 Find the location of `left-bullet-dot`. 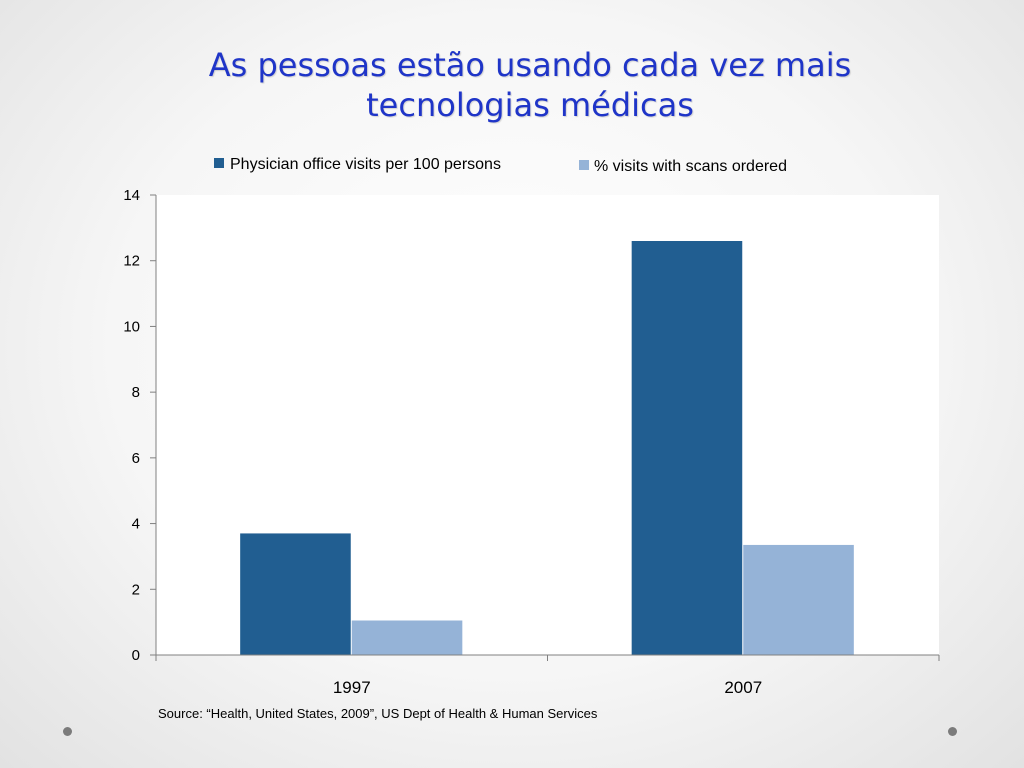

left-bullet-dot is located at coordinates (67, 731).